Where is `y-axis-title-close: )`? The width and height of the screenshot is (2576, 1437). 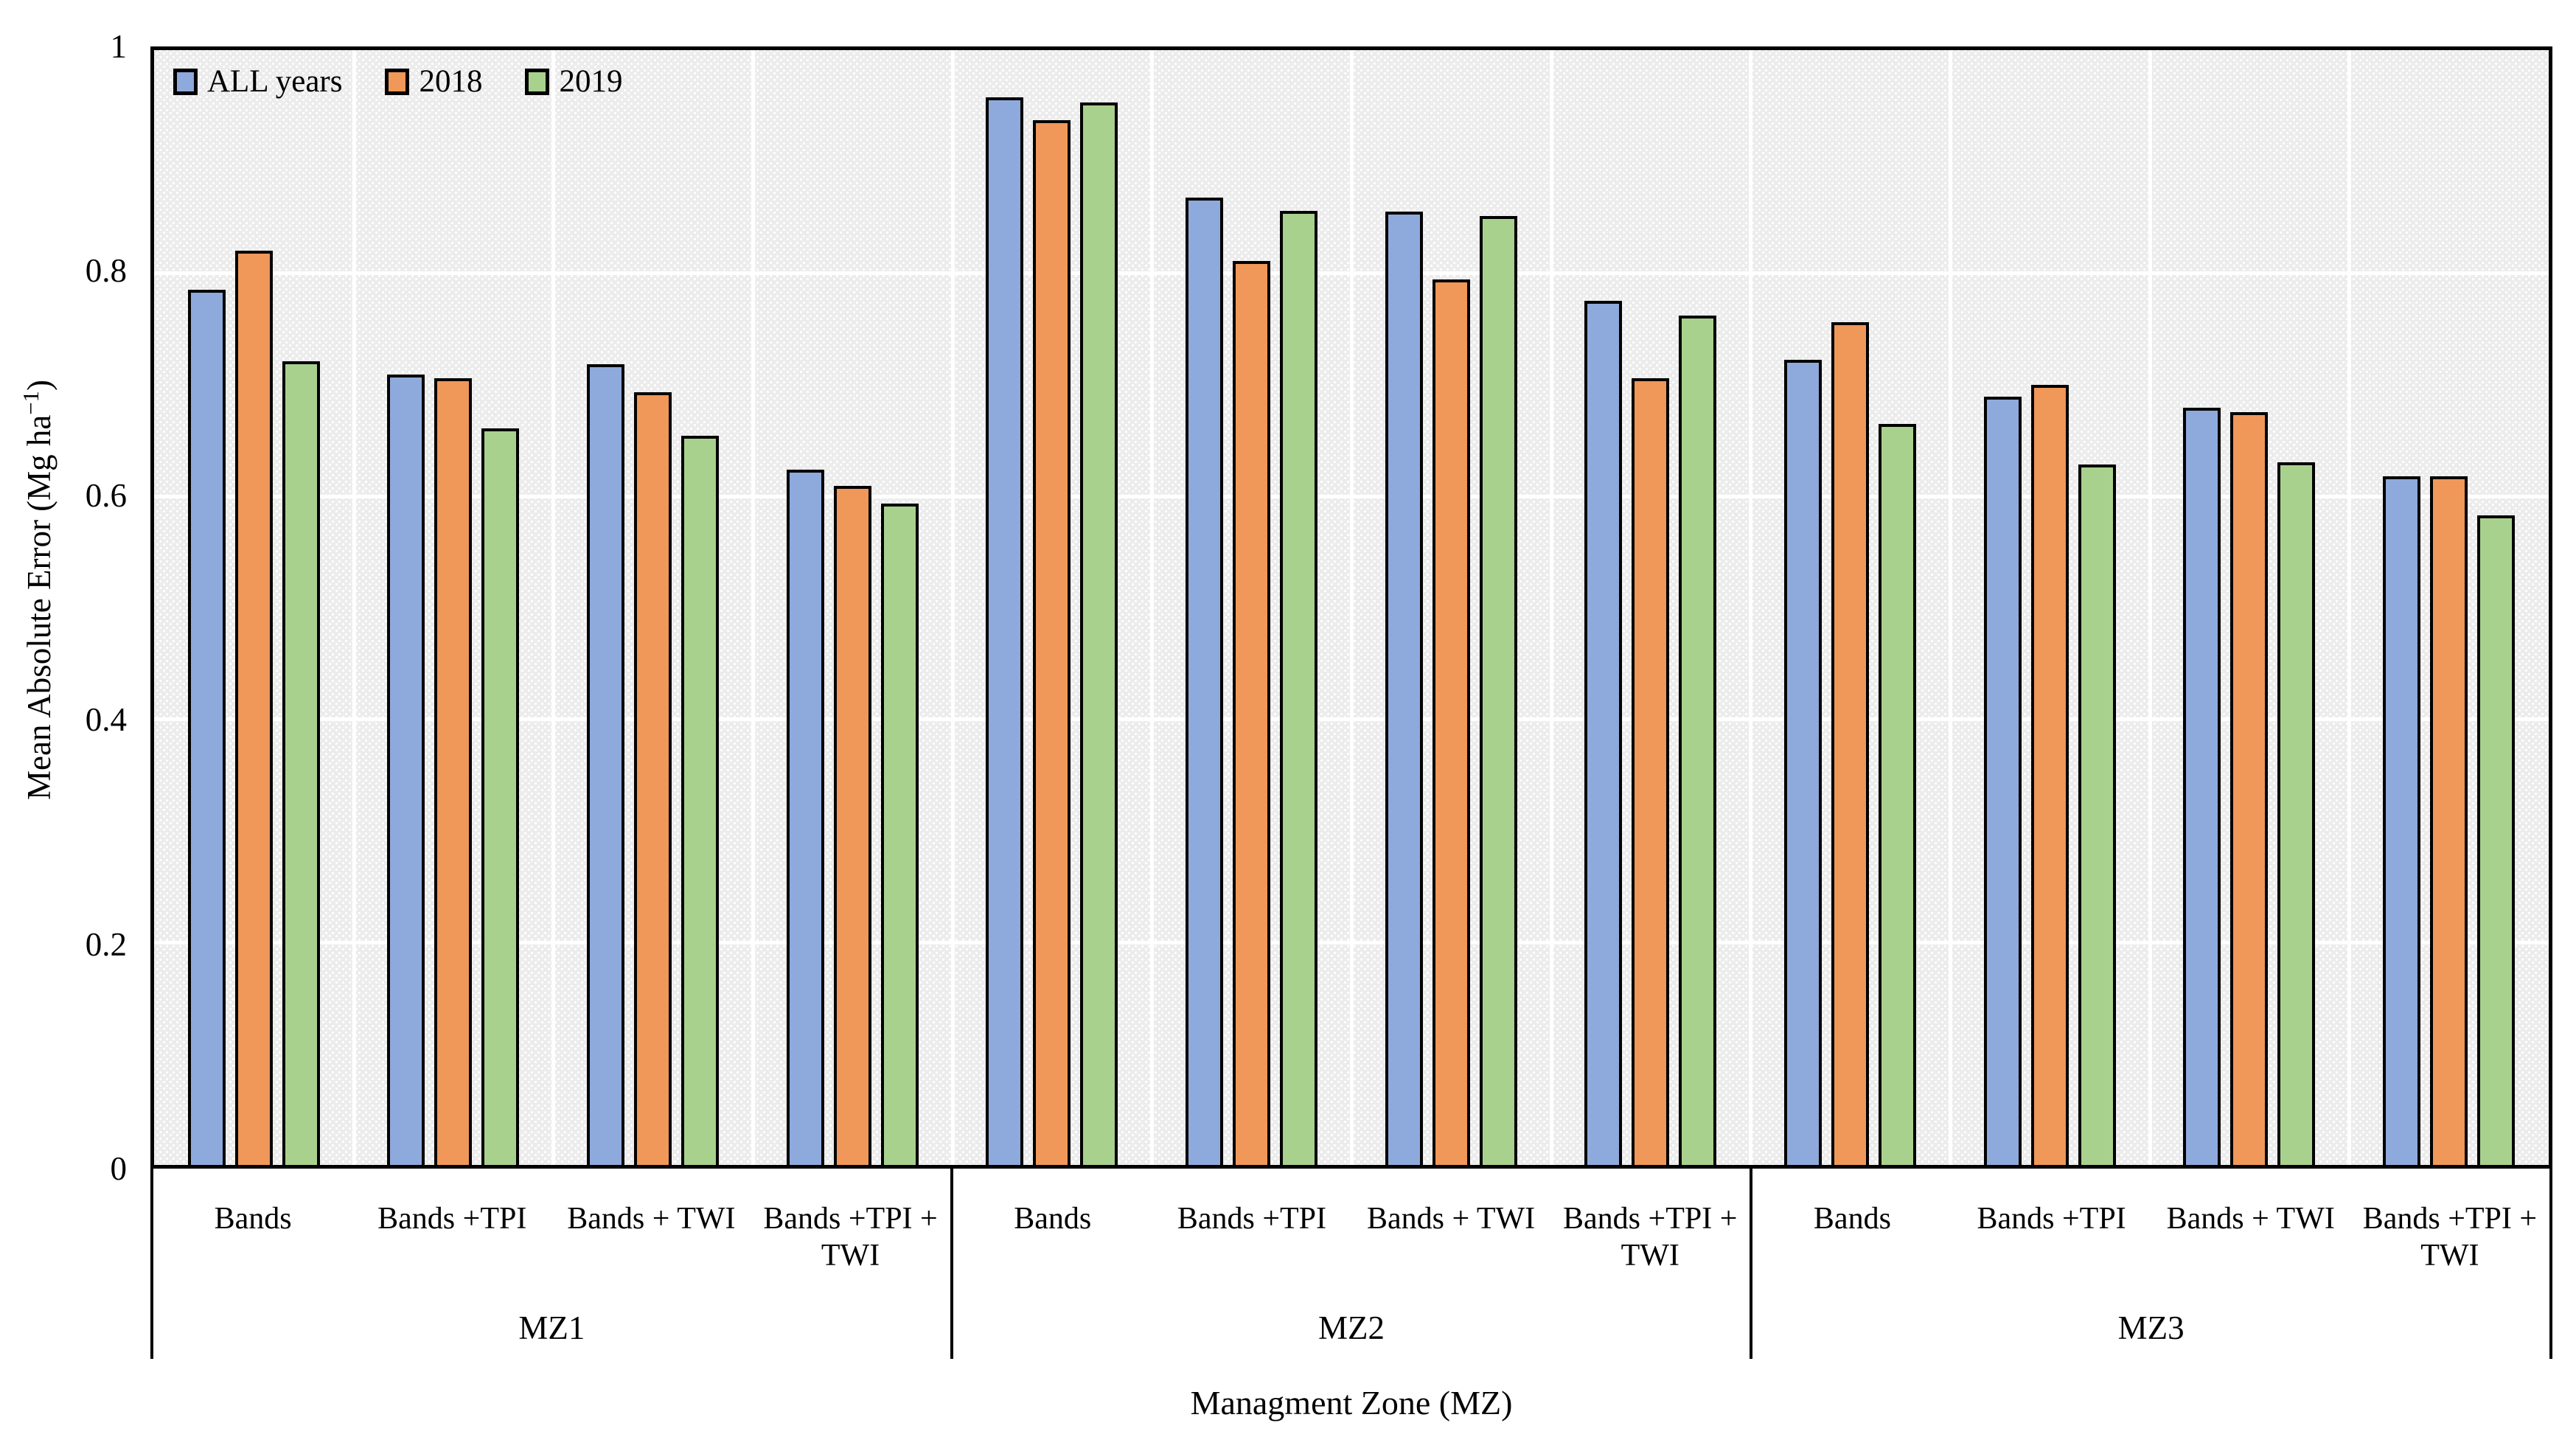
y-axis-title-close: ) is located at coordinates (39, 386).